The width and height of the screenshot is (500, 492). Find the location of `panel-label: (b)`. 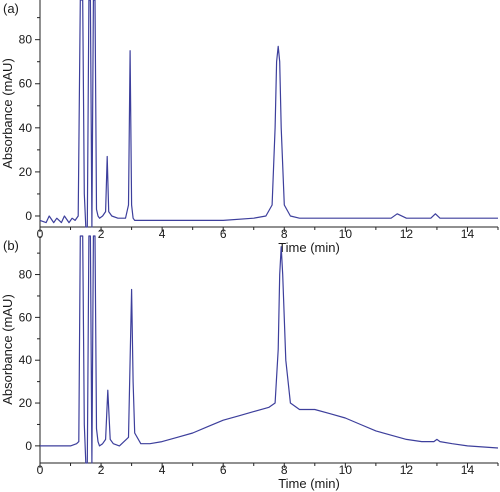

panel-label: (b) is located at coordinates (11, 245).